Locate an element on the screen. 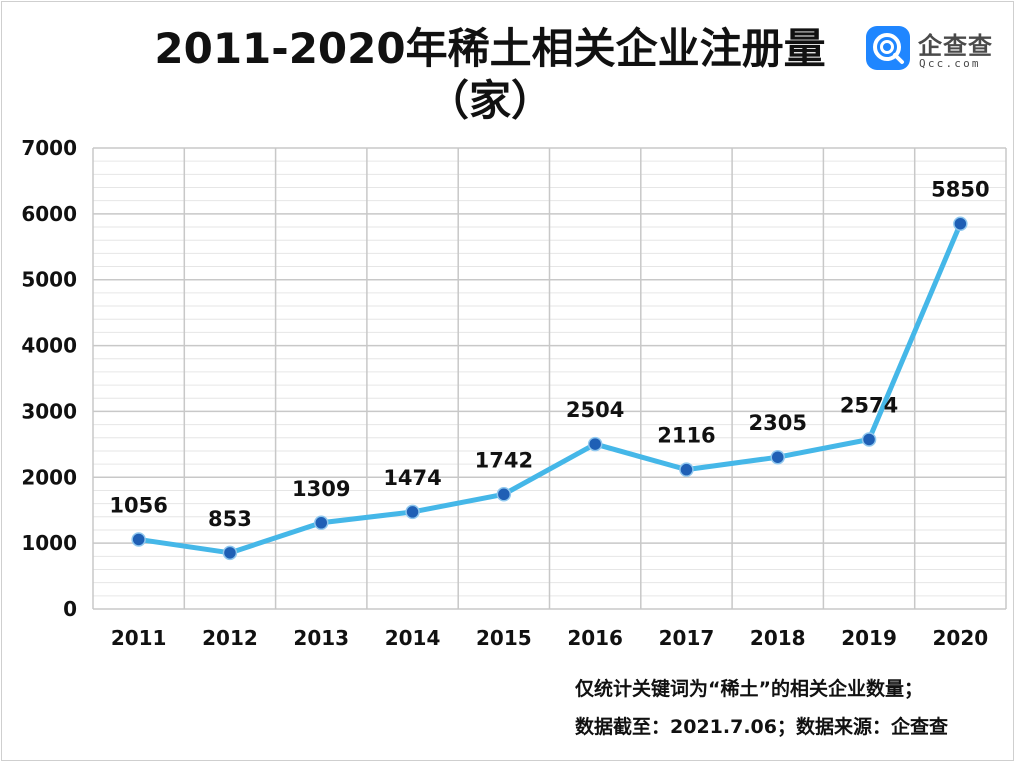 This screenshot has width=1017, height=764. y-tick-label: 0 is located at coordinates (70, 609).